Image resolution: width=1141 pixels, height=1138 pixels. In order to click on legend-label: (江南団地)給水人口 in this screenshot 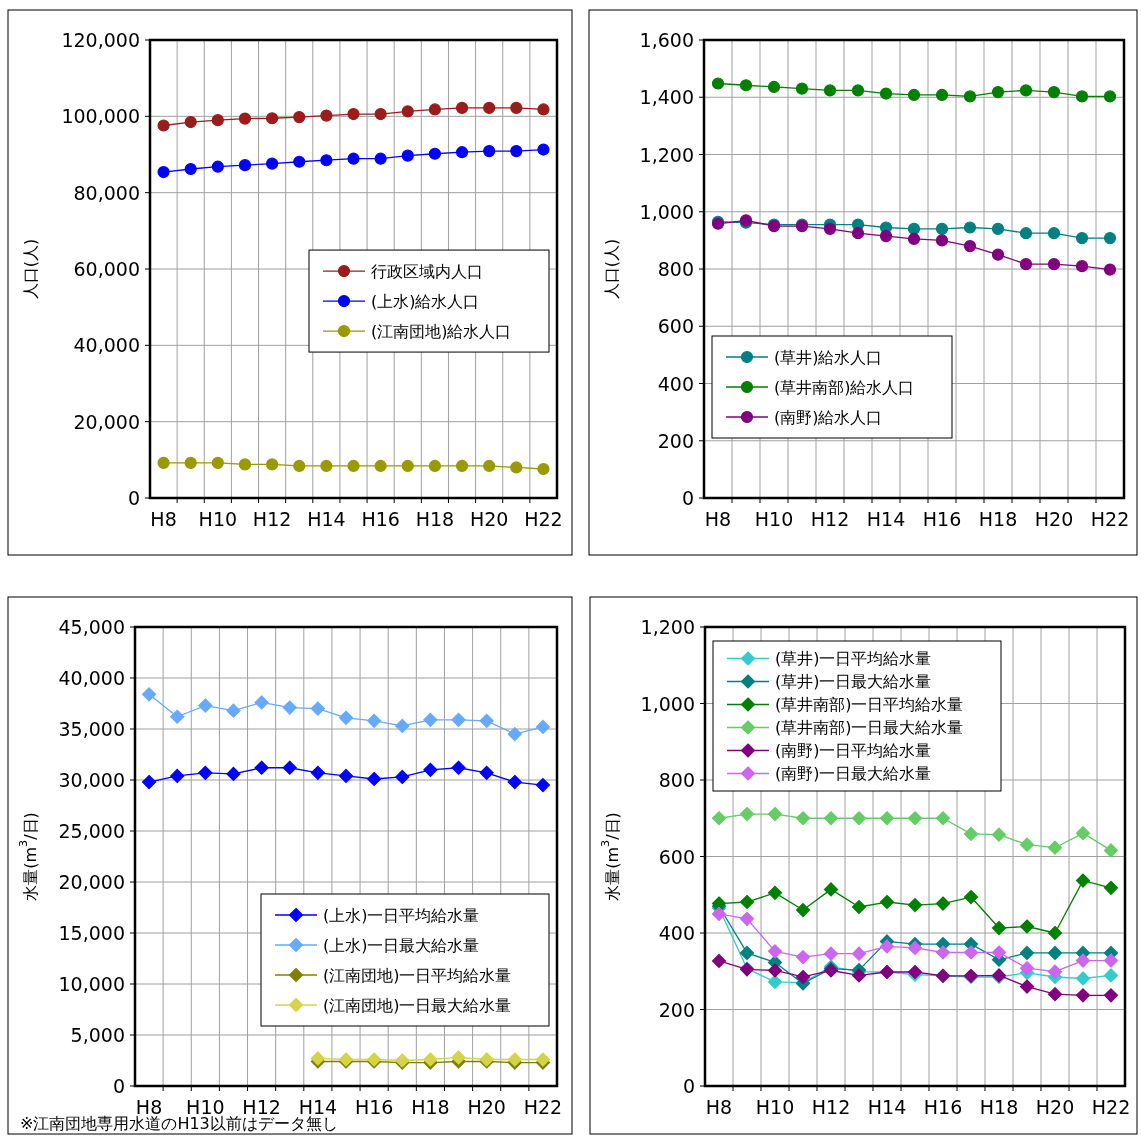, I will do `click(441, 331)`.